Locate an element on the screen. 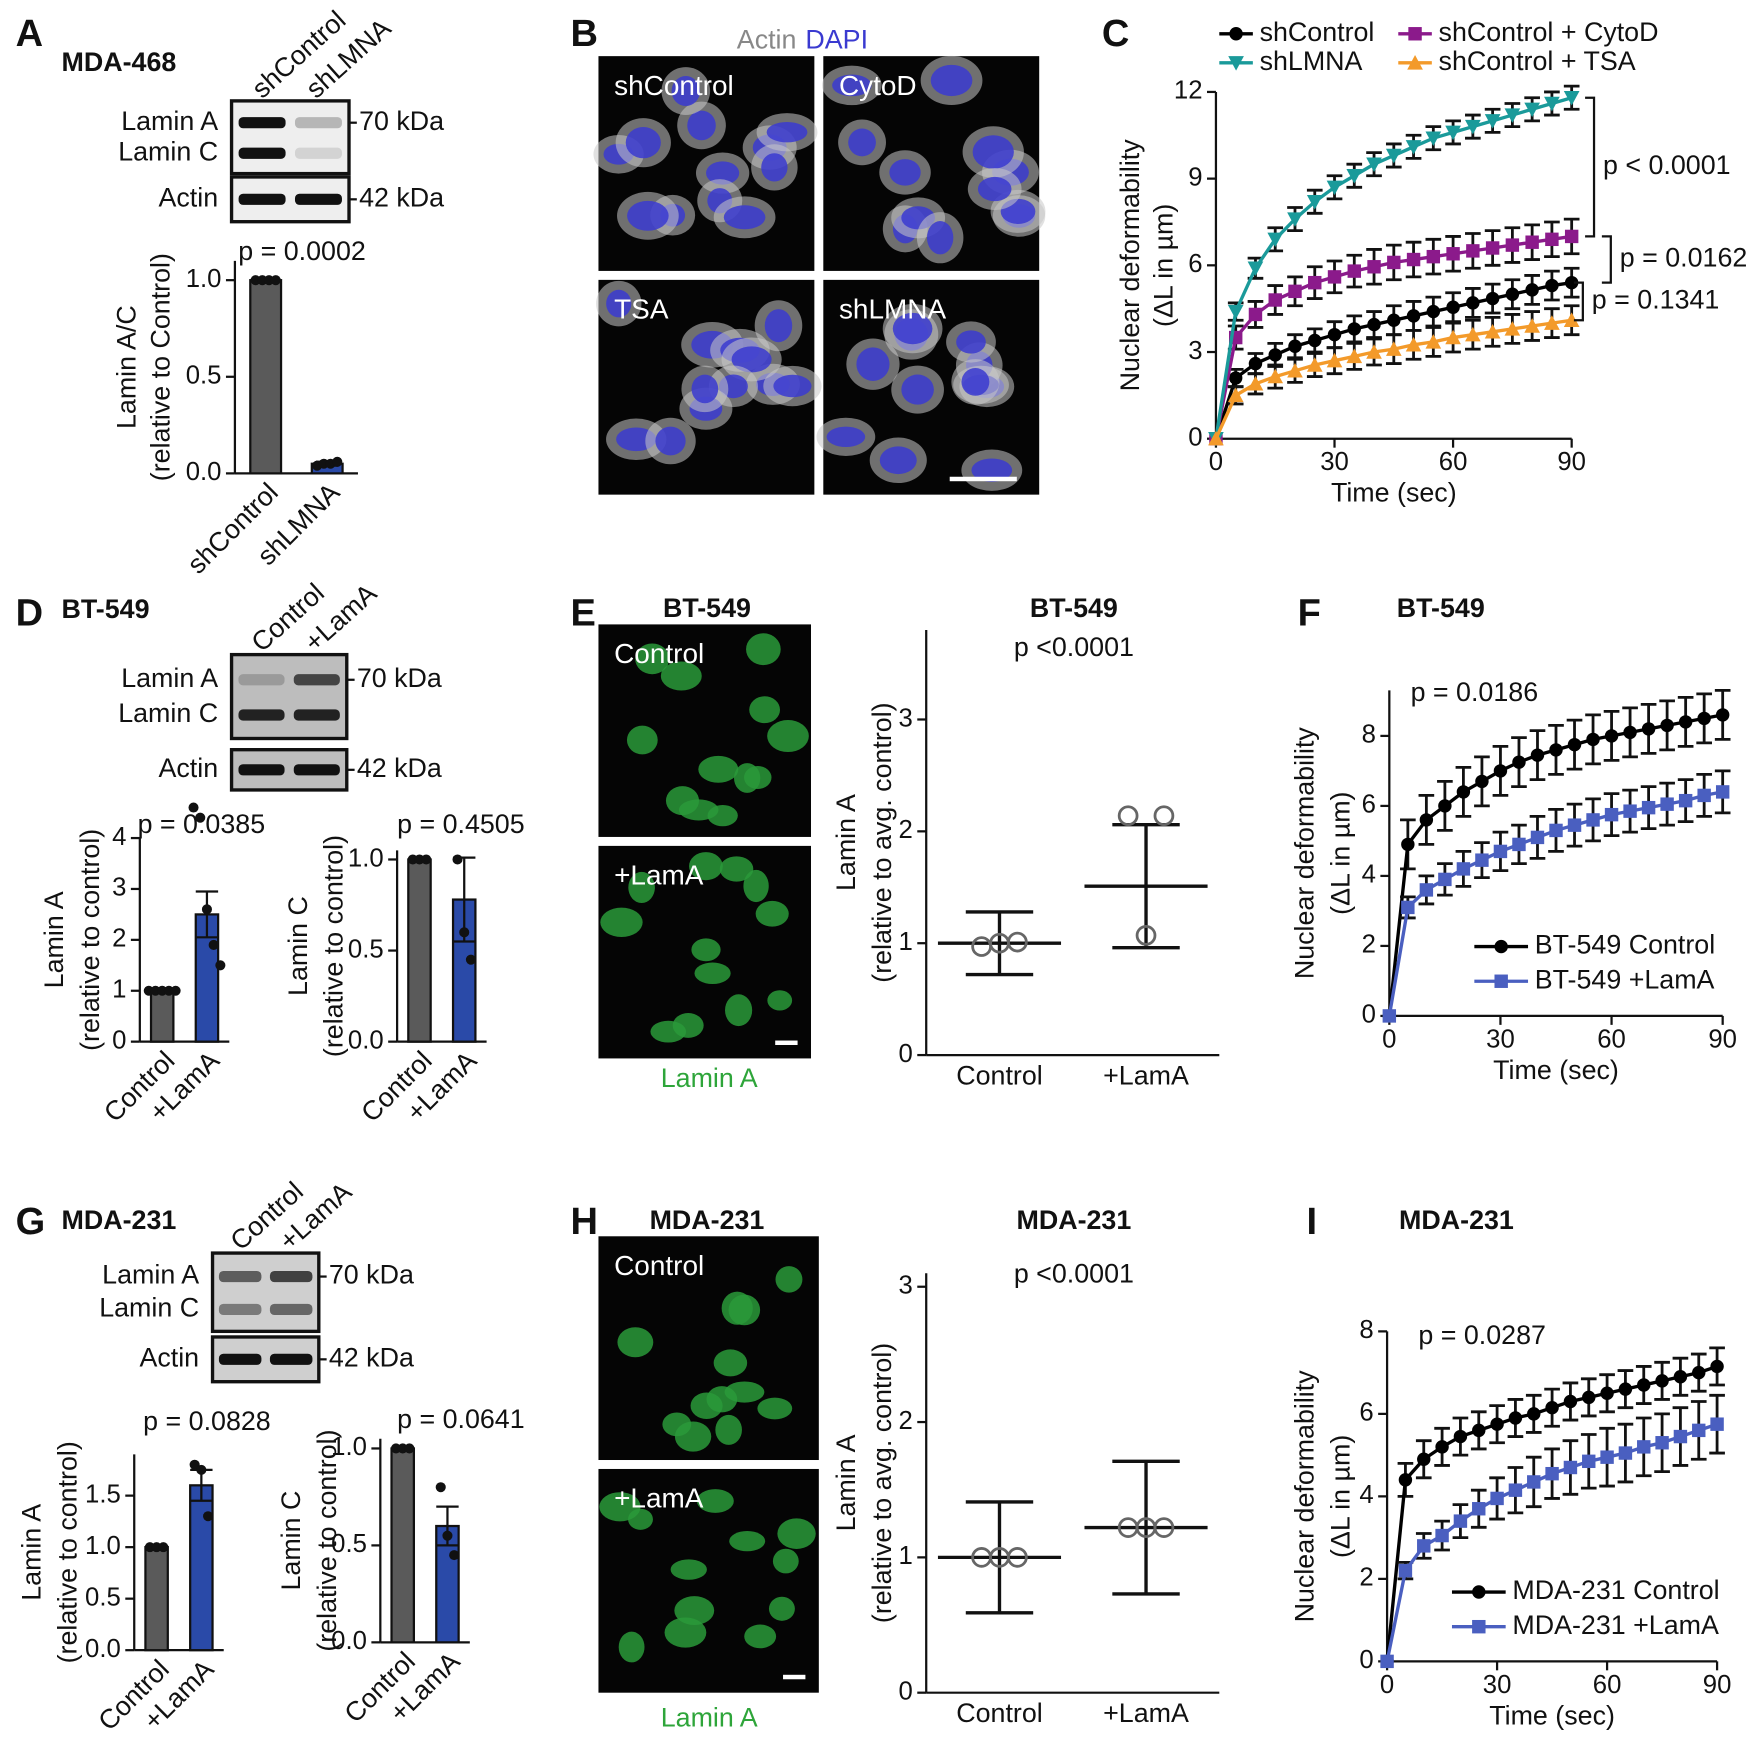 The image size is (1754, 1741). band-label: Actin is located at coordinates (188, 768).